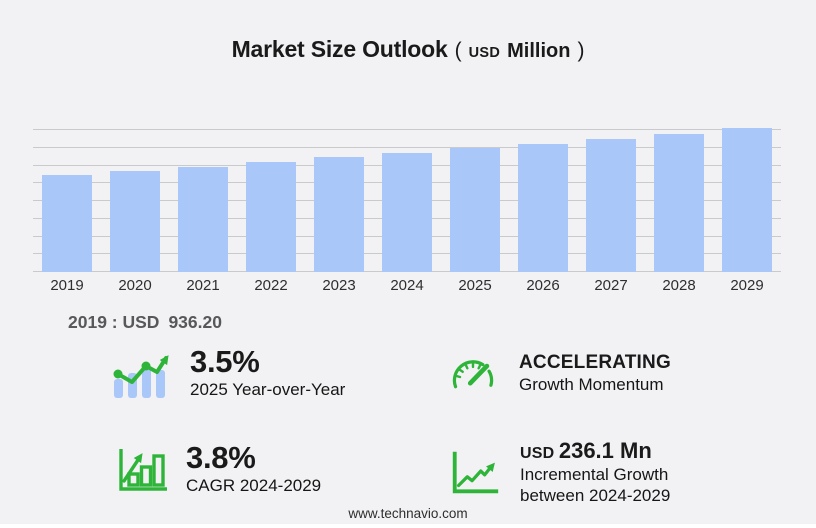 This screenshot has height=528, width=816. Describe the element at coordinates (595, 495) in the screenshot. I see `incremental-label-line2: between 2024-2029` at that location.